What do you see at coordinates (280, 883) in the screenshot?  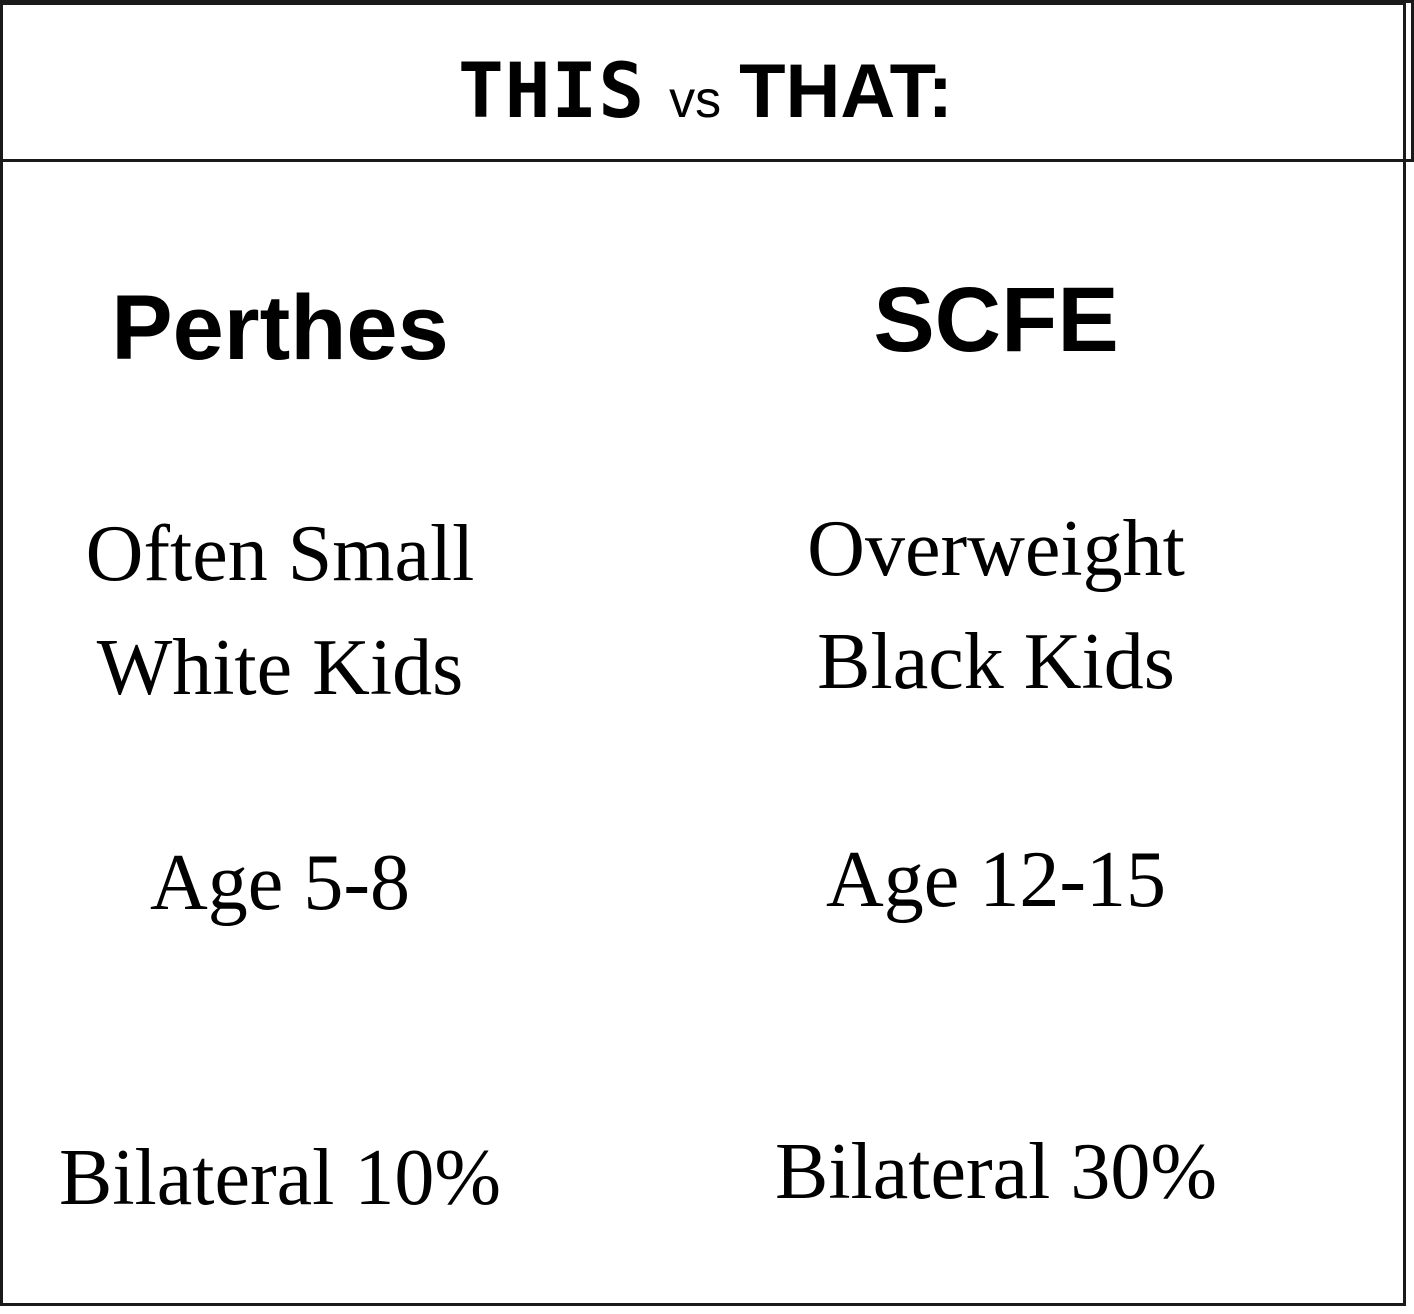 I see `perthes-age: Age 5-8` at bounding box center [280, 883].